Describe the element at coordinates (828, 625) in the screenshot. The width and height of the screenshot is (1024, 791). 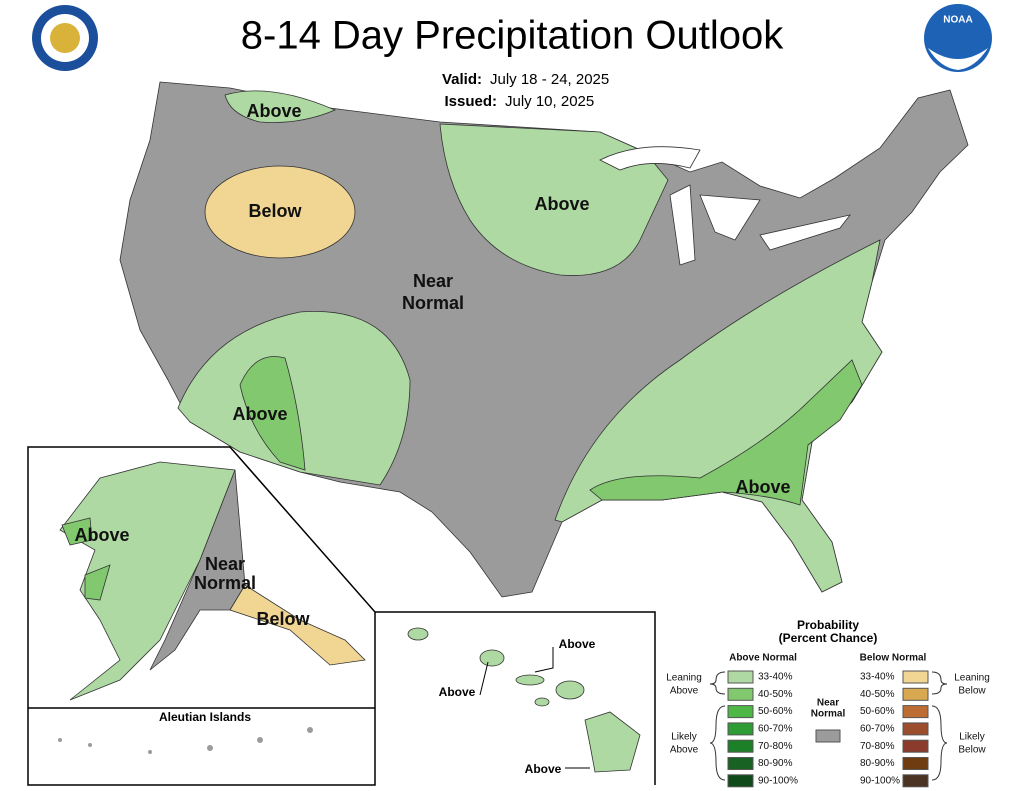
I see `legend-title: Probability` at that location.